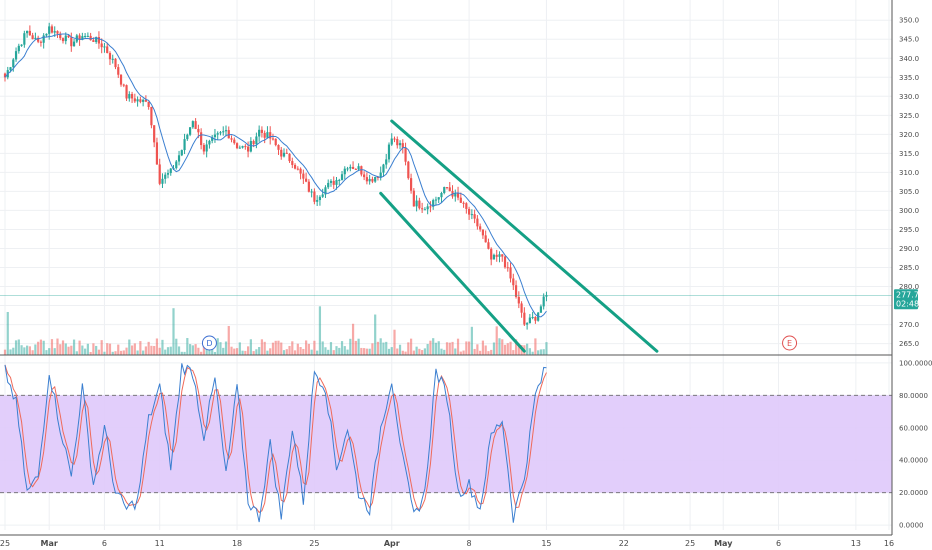 This screenshot has height=550, width=932. Describe the element at coordinates (909, 173) in the screenshot. I see `price-tick-label: 310.0` at that location.